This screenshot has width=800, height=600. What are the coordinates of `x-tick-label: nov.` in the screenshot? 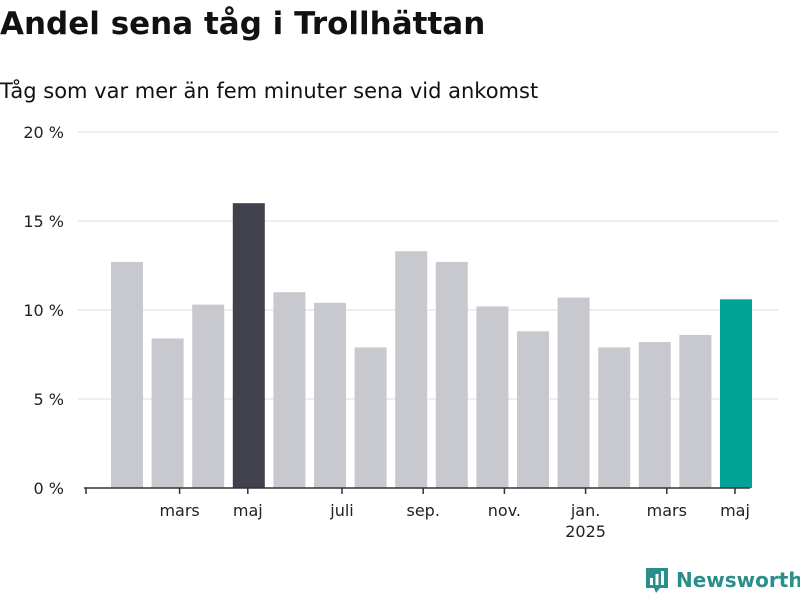 It's located at (504, 510).